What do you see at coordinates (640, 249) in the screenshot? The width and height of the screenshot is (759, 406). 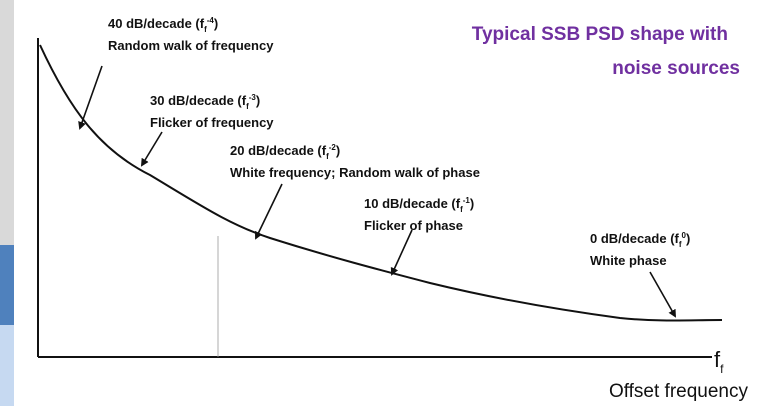 I see `annotation: 0 dB/decade (ff0) White phase` at bounding box center [640, 249].